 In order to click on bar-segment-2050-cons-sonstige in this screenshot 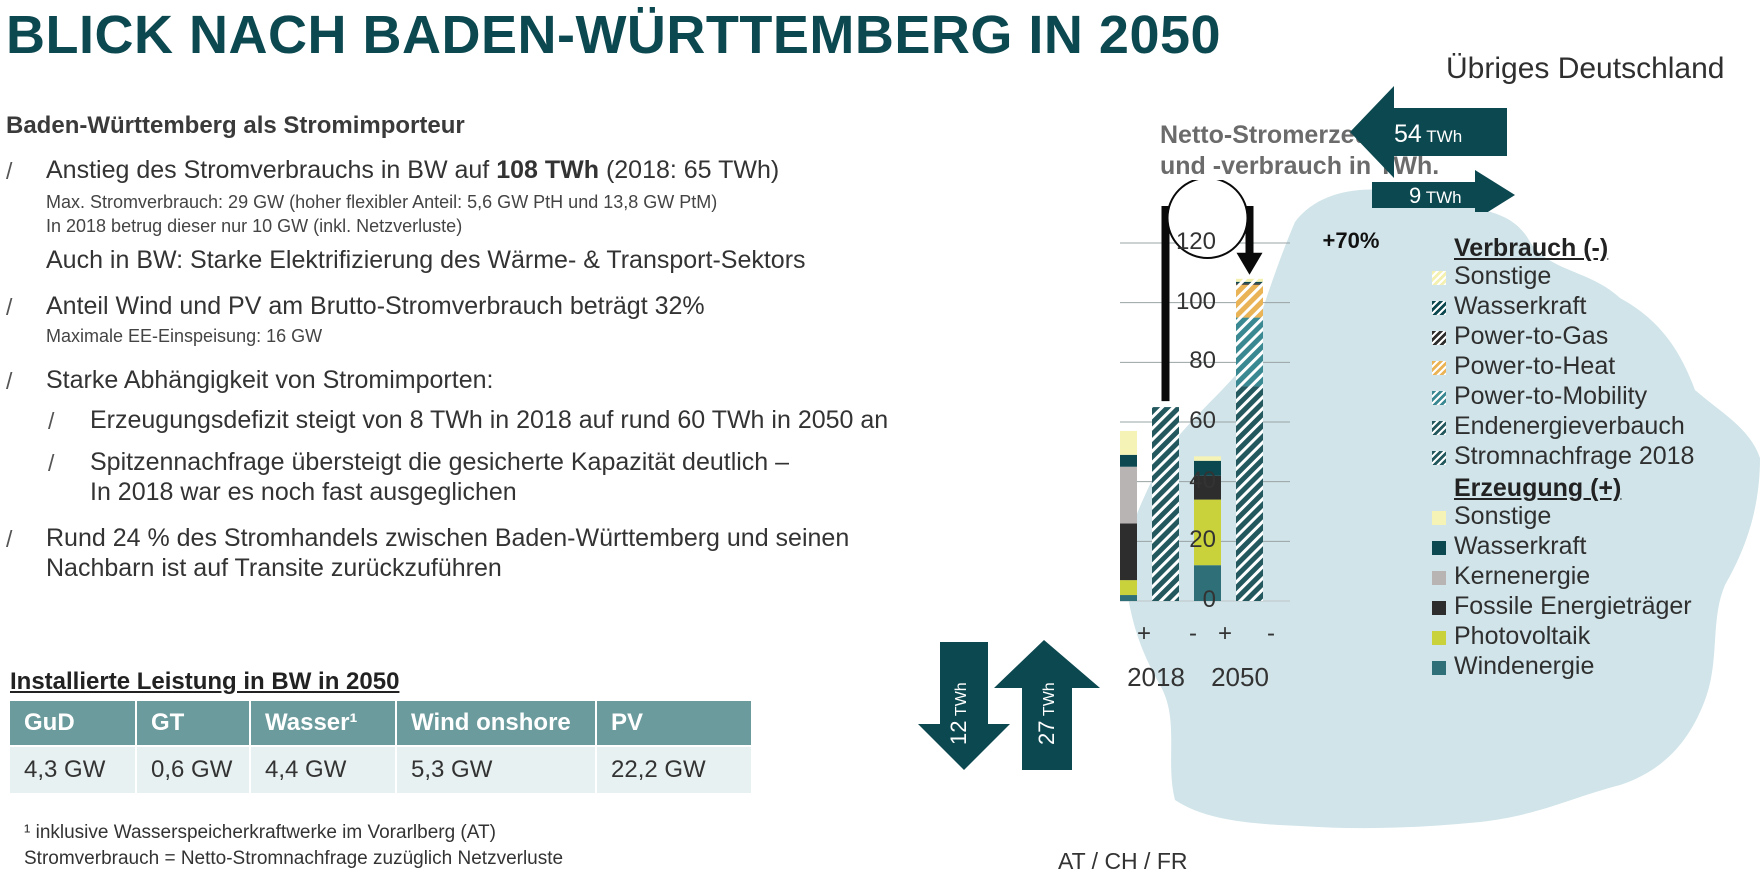, I will do `click(1249, 280)`.